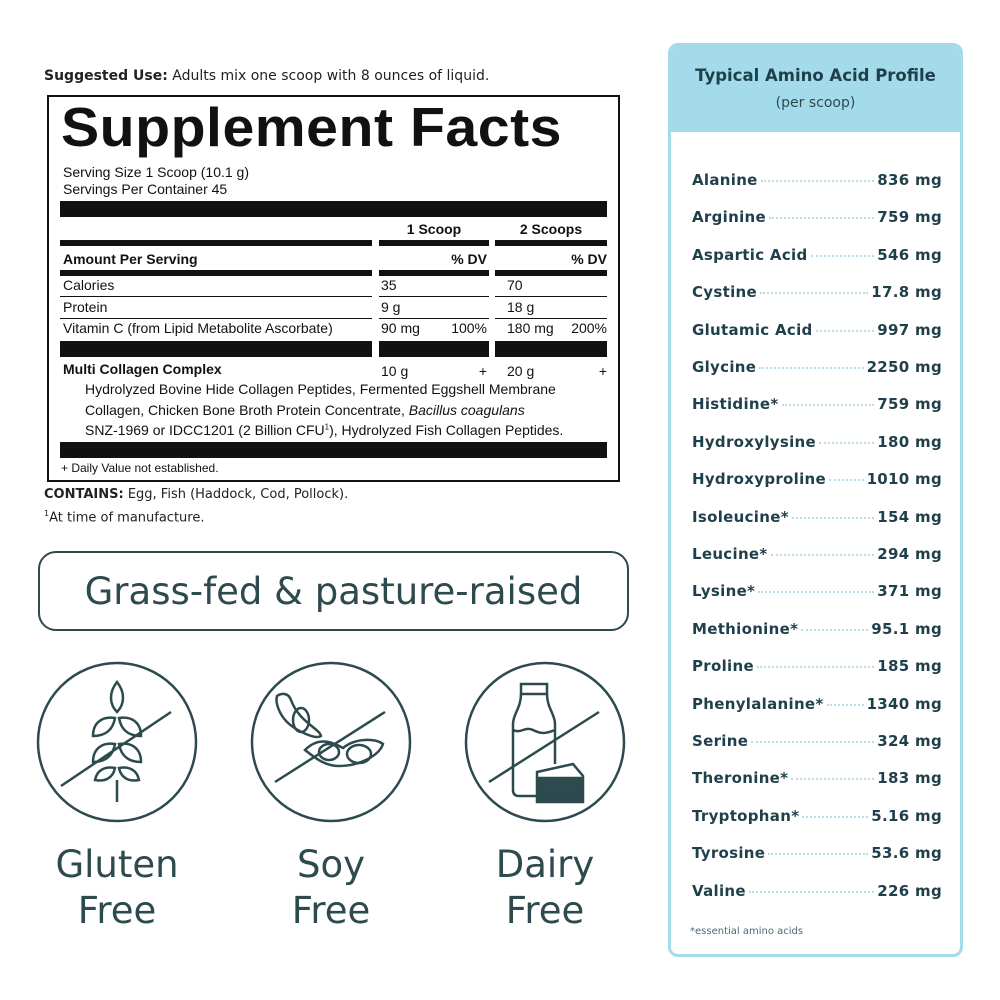 The image size is (1000, 1000). I want to click on amino-row: Methionine* 95.1 mg, so click(817, 629).